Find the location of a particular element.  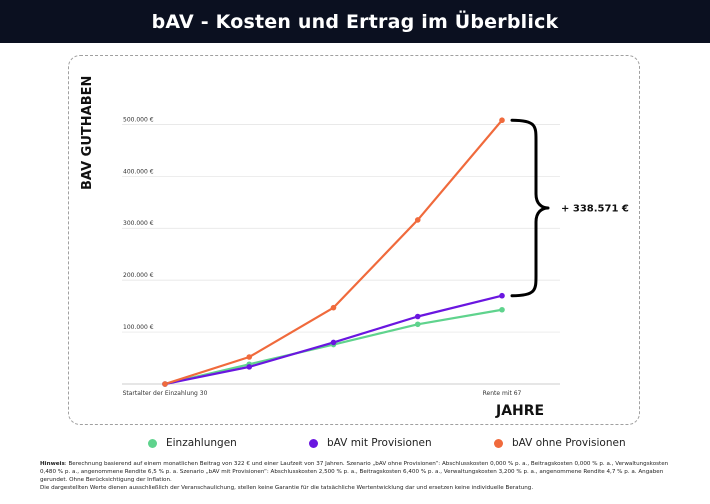

legend-item-mit-provisionen: bAV mit Provisionen is located at coordinates (370, 443).